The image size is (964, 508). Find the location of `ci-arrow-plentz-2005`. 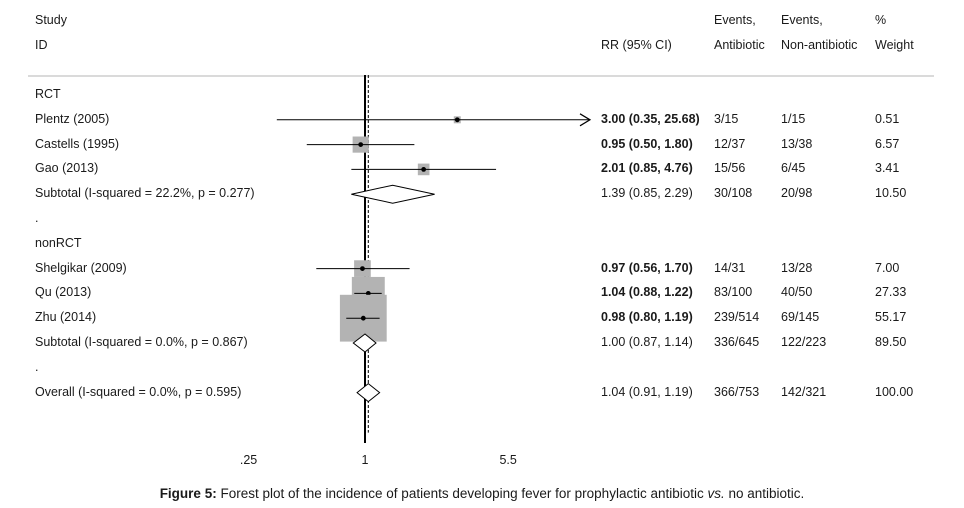

ci-arrow-plentz-2005 is located at coordinates (585, 120).